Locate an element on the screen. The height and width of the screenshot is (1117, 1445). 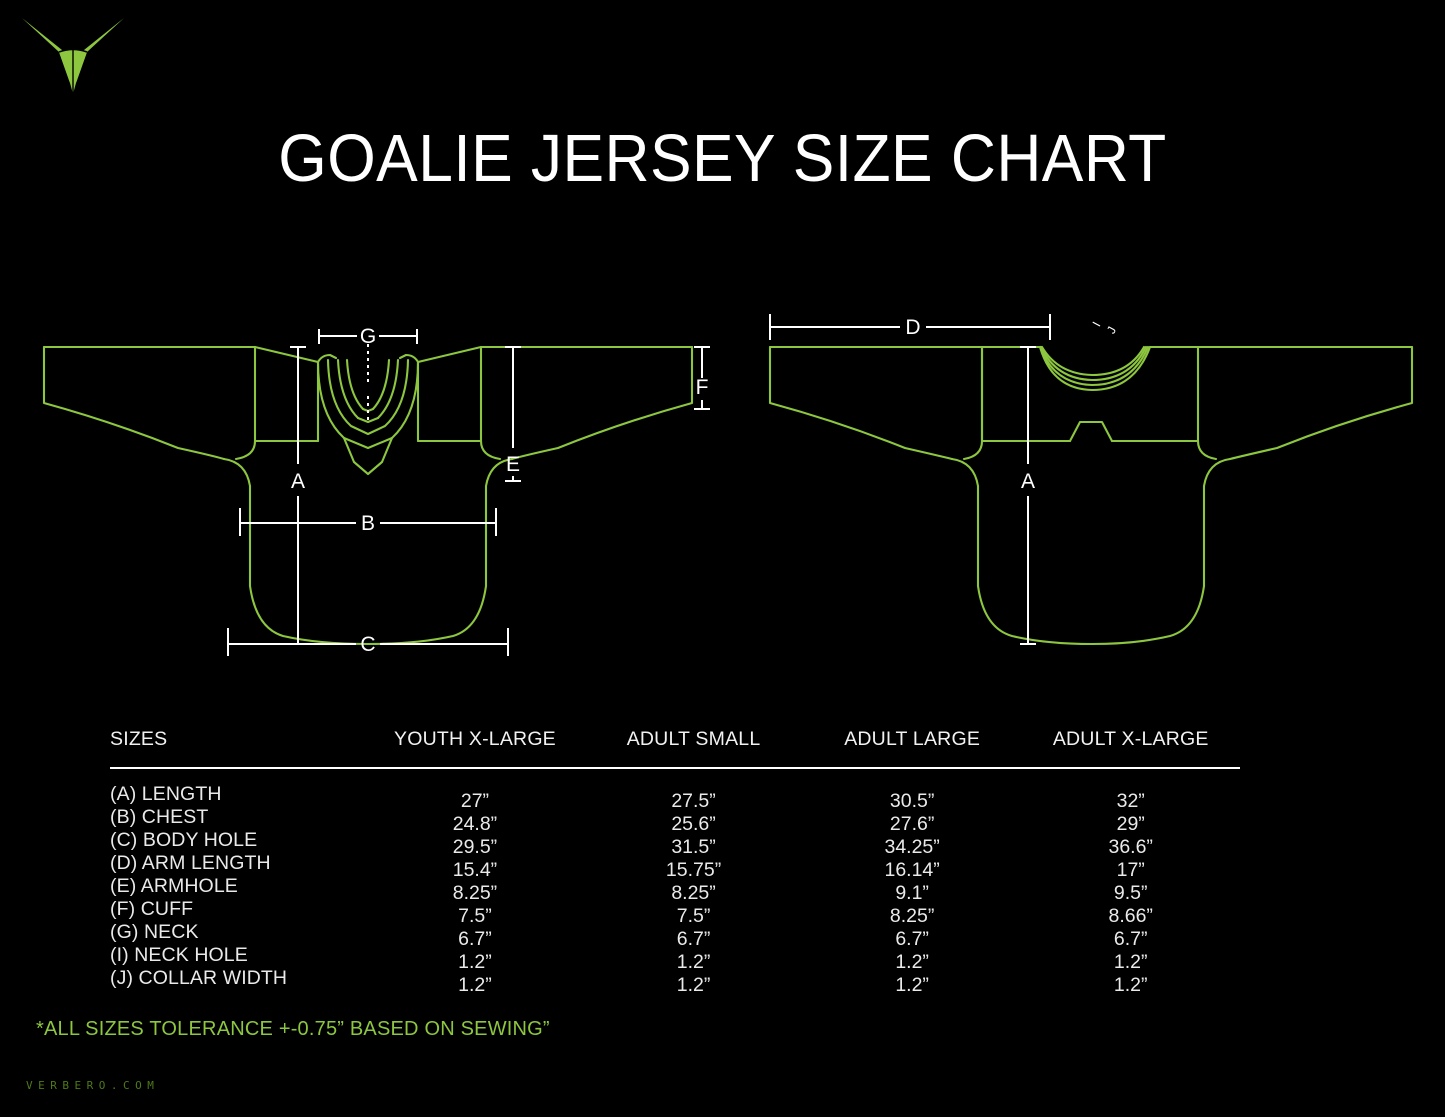
front-dim-label-c: C is located at coordinates (367, 644).